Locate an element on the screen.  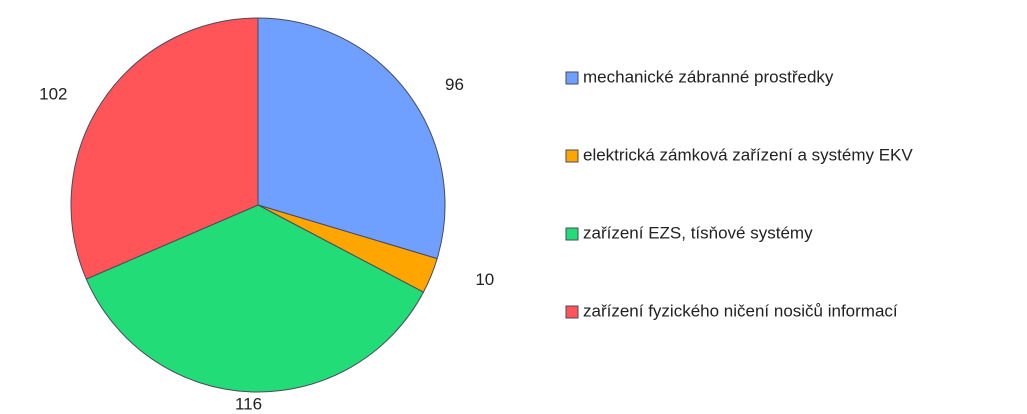
legend-label: mechanické zábranné prostředky is located at coordinates (708, 76).